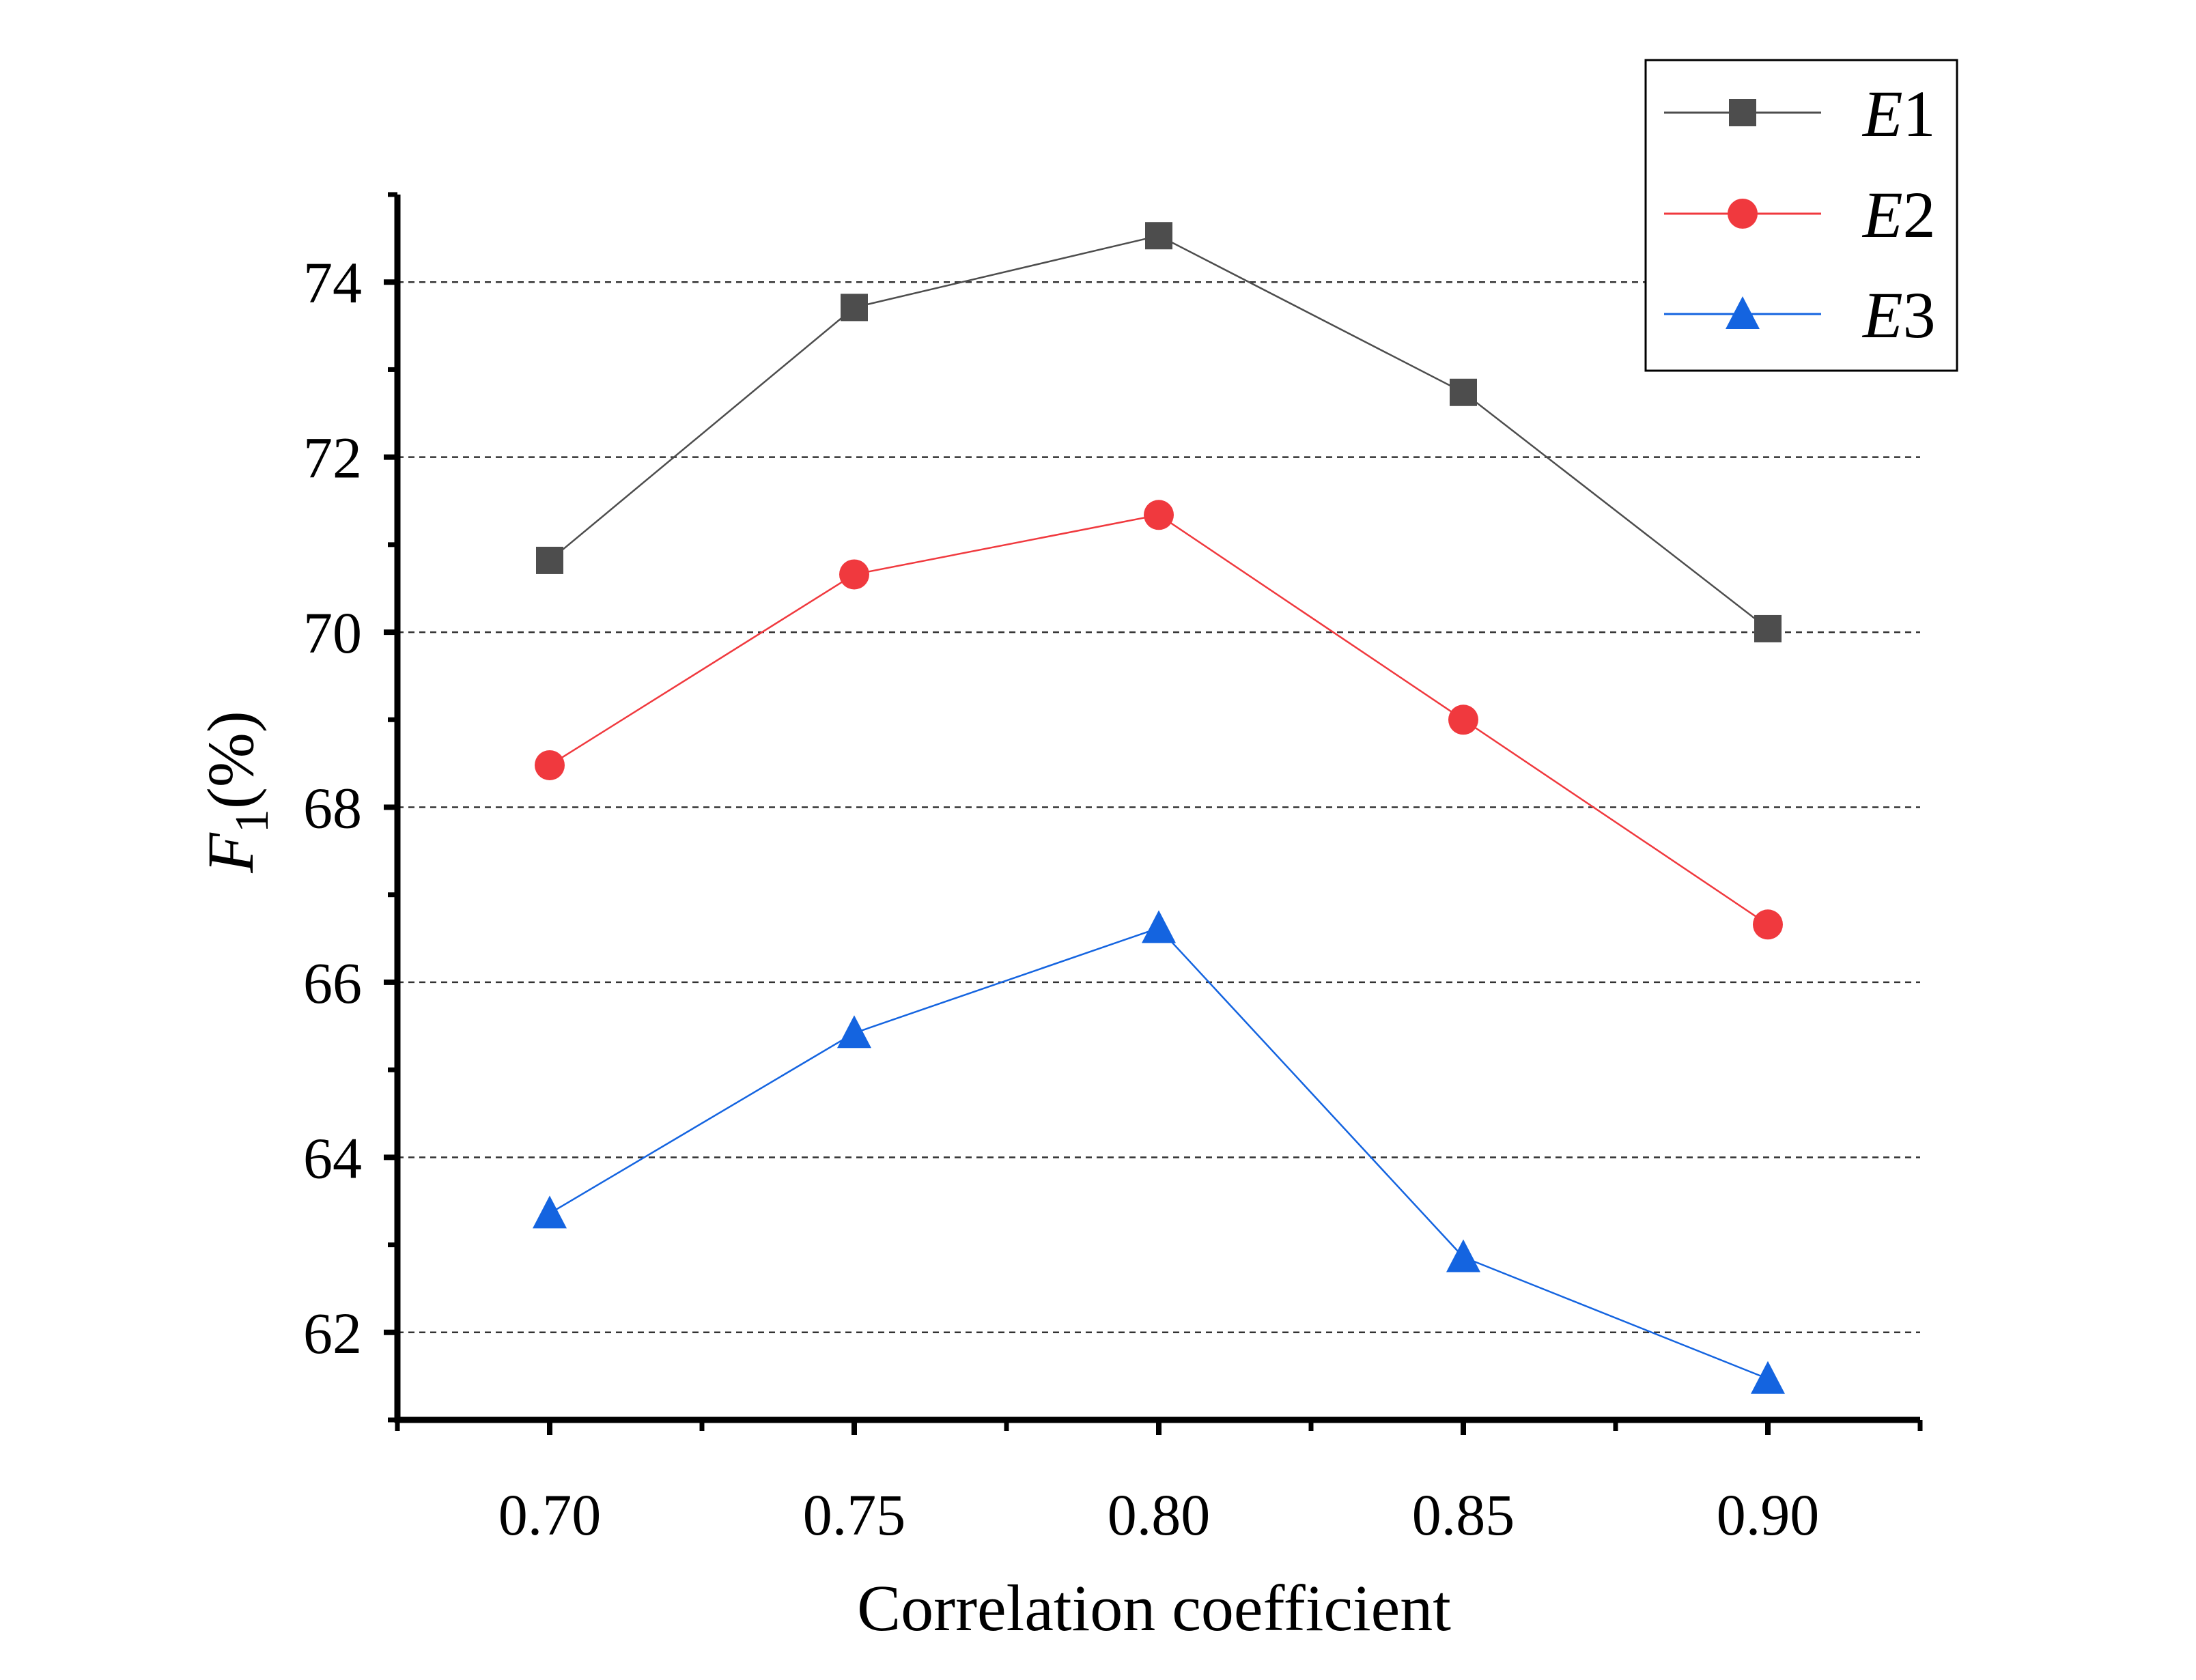 The image size is (2196, 1680). What do you see at coordinates (230, 760) in the screenshot?
I see `y-axis-title-unit: (%)` at bounding box center [230, 760].